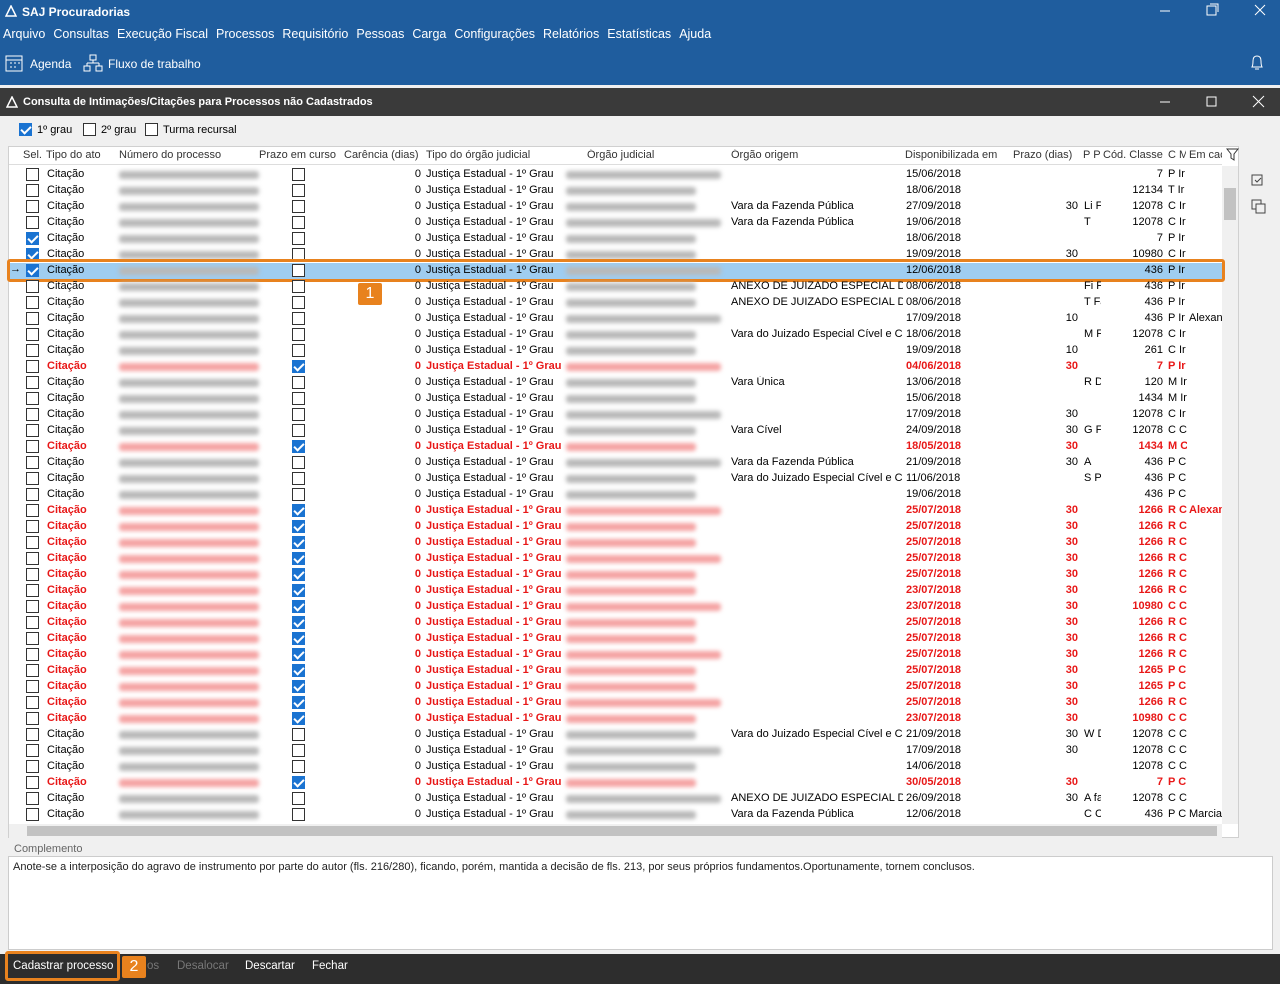 Image resolution: width=1280 pixels, height=984 pixels. What do you see at coordinates (1233, 155) in the screenshot?
I see `filter-icon` at bounding box center [1233, 155].